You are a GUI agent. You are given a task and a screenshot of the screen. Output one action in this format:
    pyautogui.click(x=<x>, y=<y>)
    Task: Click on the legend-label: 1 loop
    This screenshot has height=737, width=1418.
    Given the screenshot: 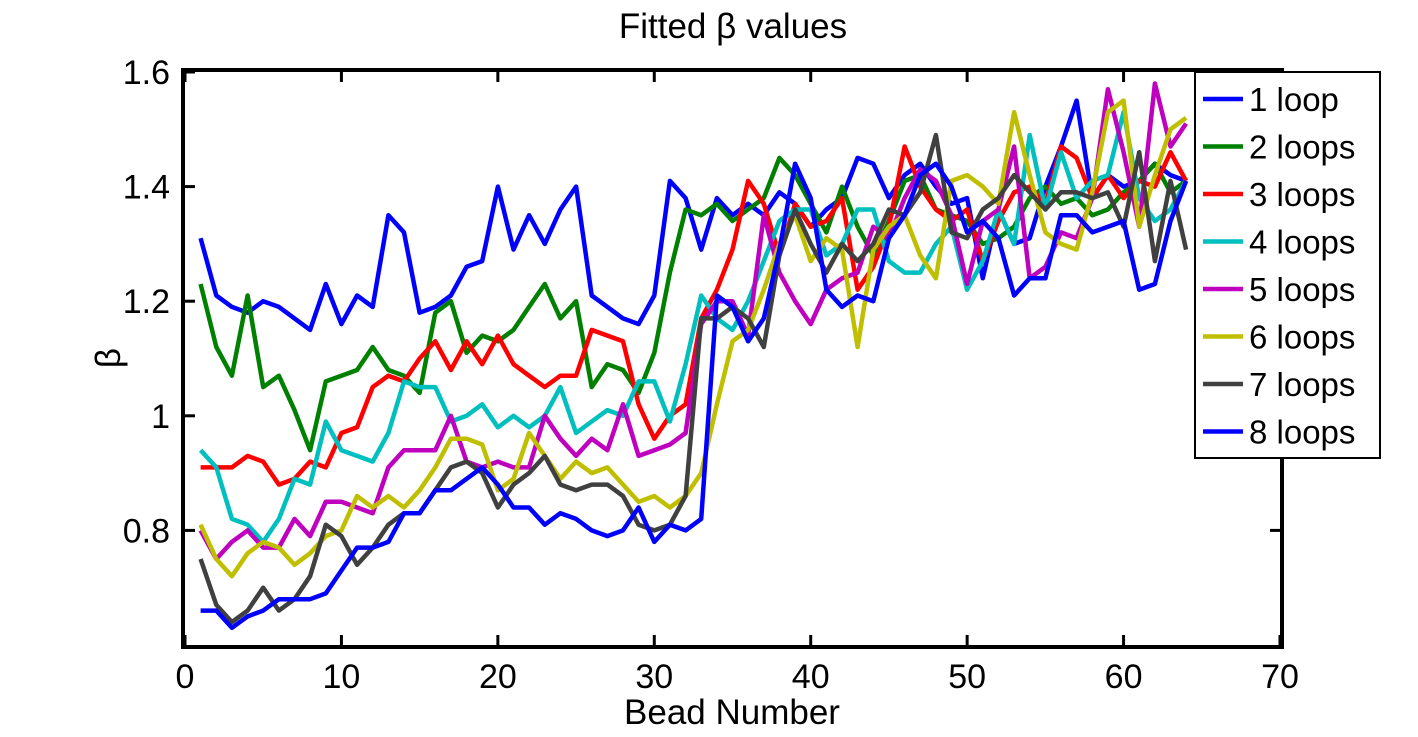 What is the action you would take?
    pyautogui.click(x=1294, y=99)
    